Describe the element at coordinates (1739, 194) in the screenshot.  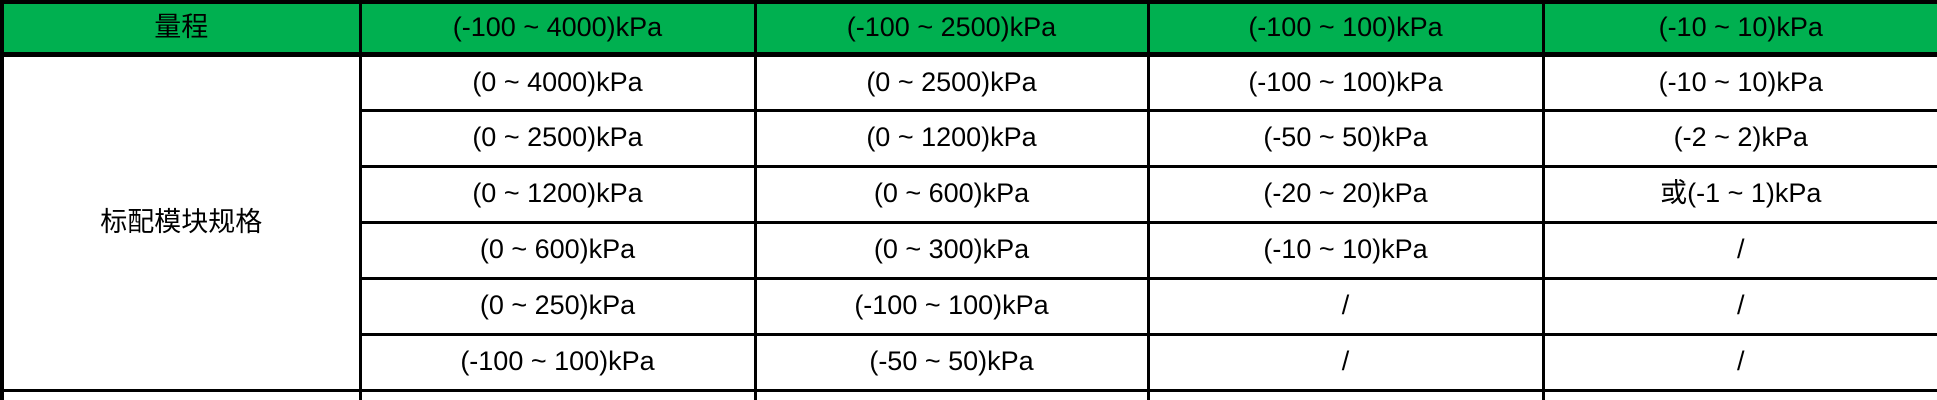
I see `table-cell: 或(-1 ~ 1)kPa` at that location.